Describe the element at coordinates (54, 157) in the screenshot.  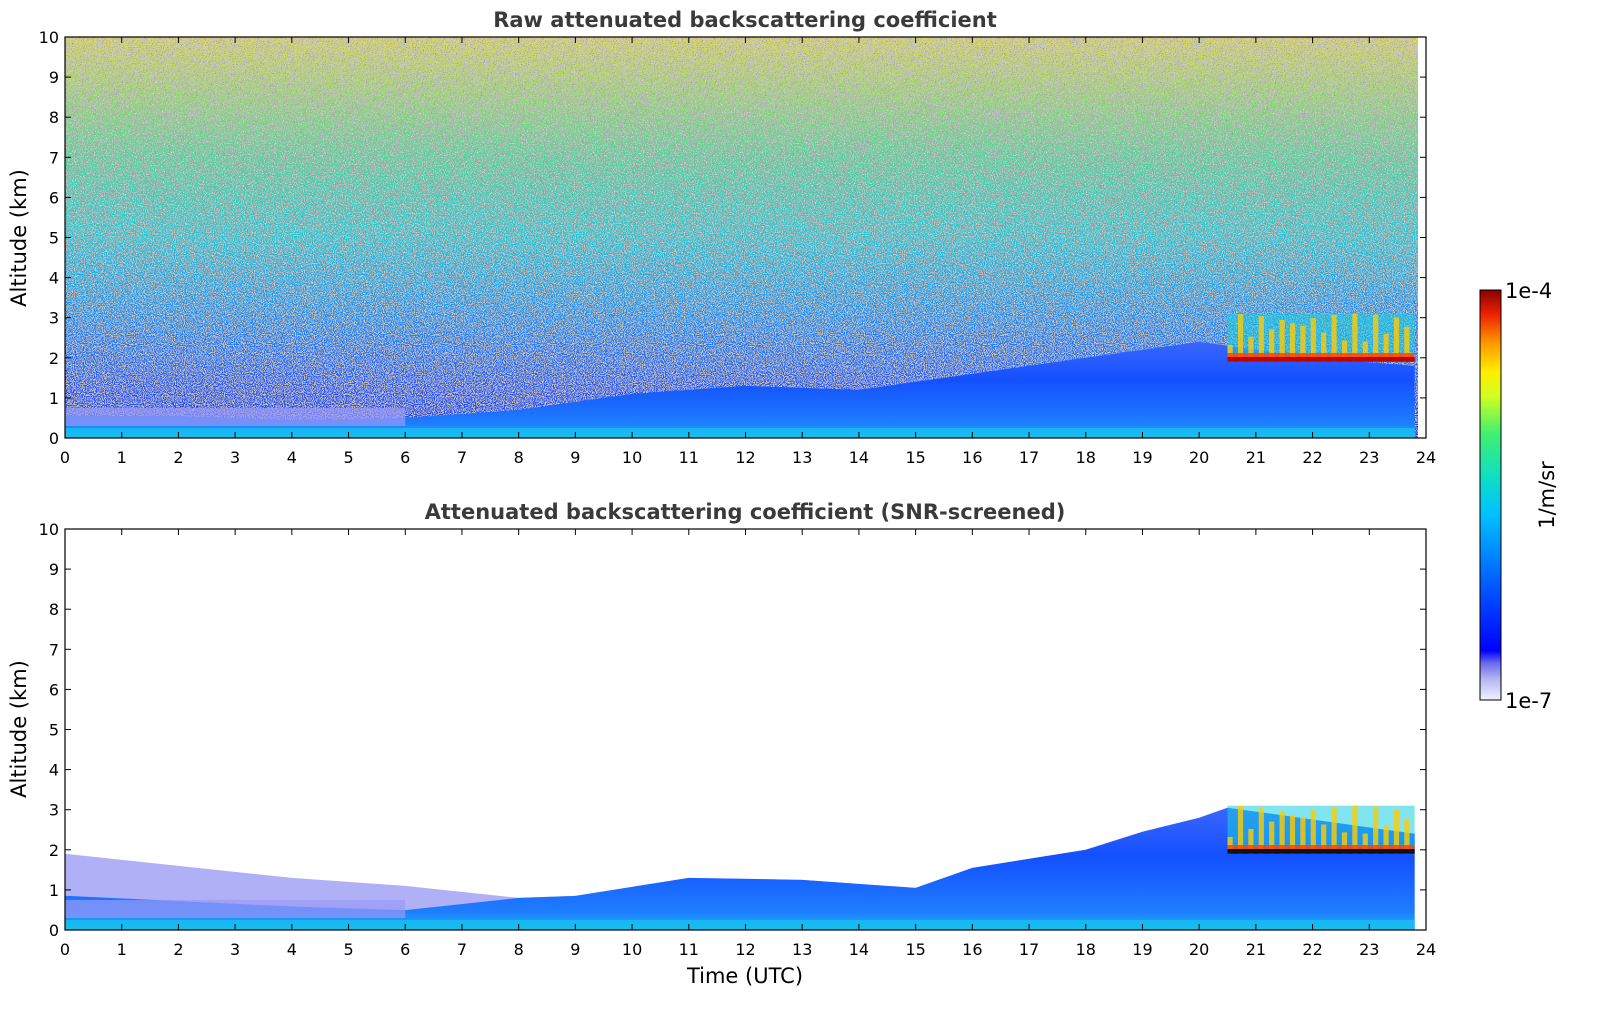
I see `y-tick-label: 7` at that location.